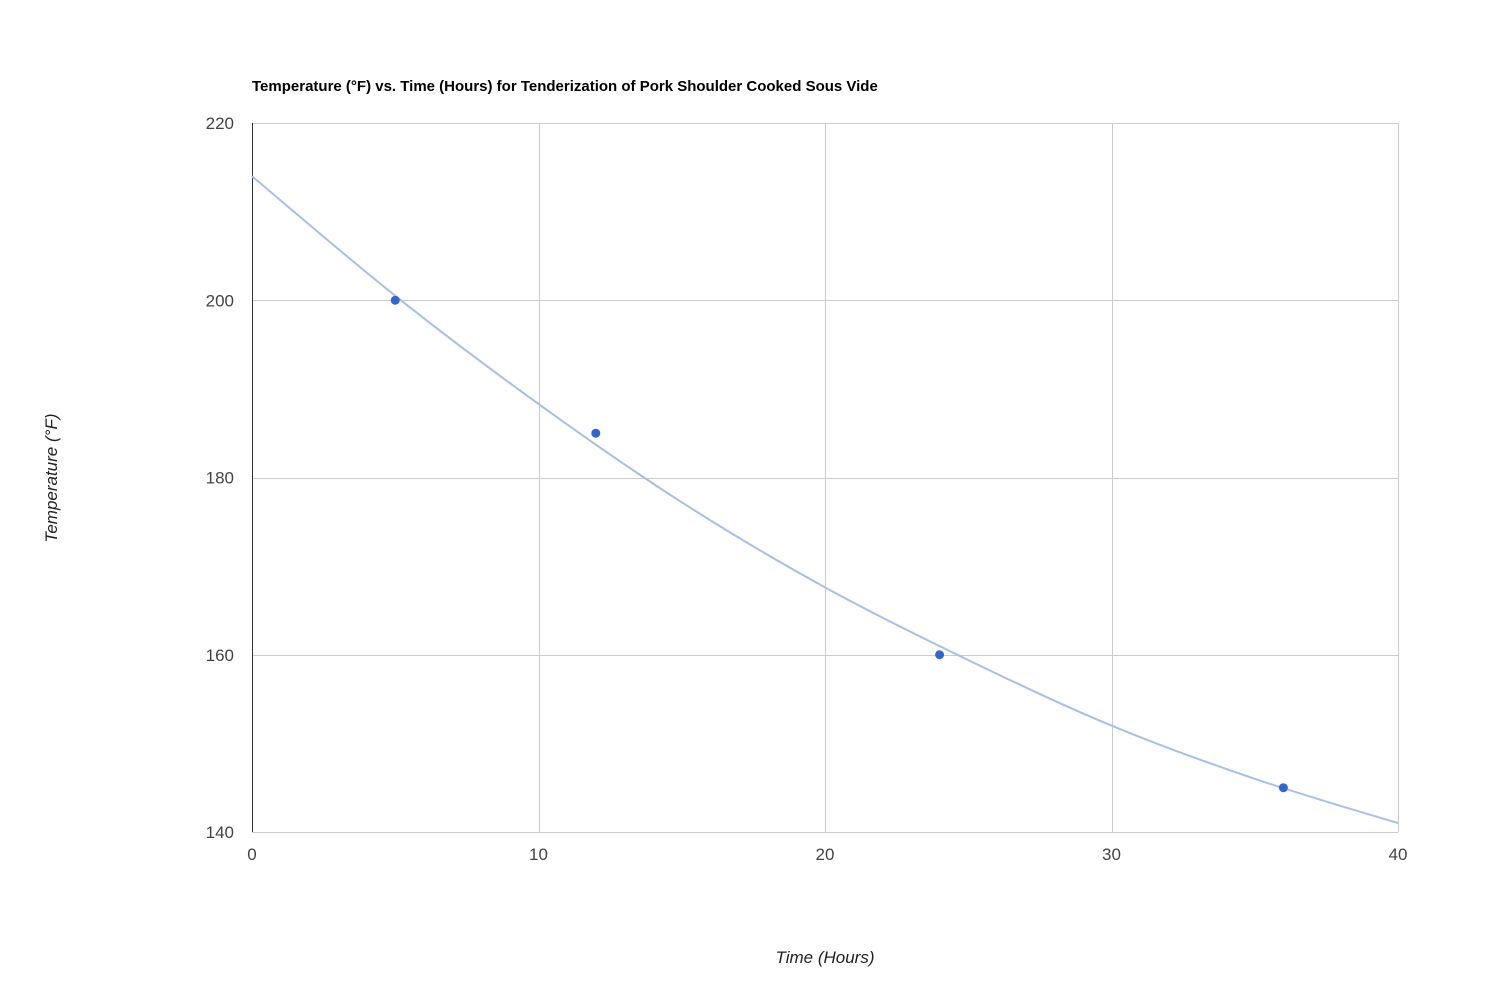 Image resolution: width=1500 pixels, height=1000 pixels. Describe the element at coordinates (220, 655) in the screenshot. I see `y-tick-label: 160` at that location.